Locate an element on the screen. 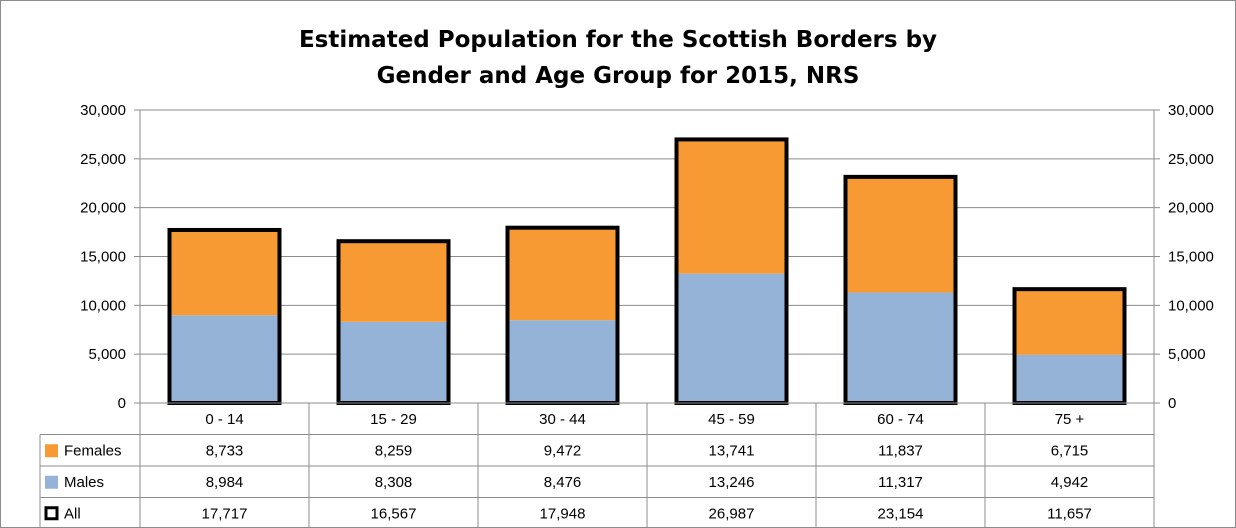  y-tick-label-left: 30,000 is located at coordinates (103, 110).